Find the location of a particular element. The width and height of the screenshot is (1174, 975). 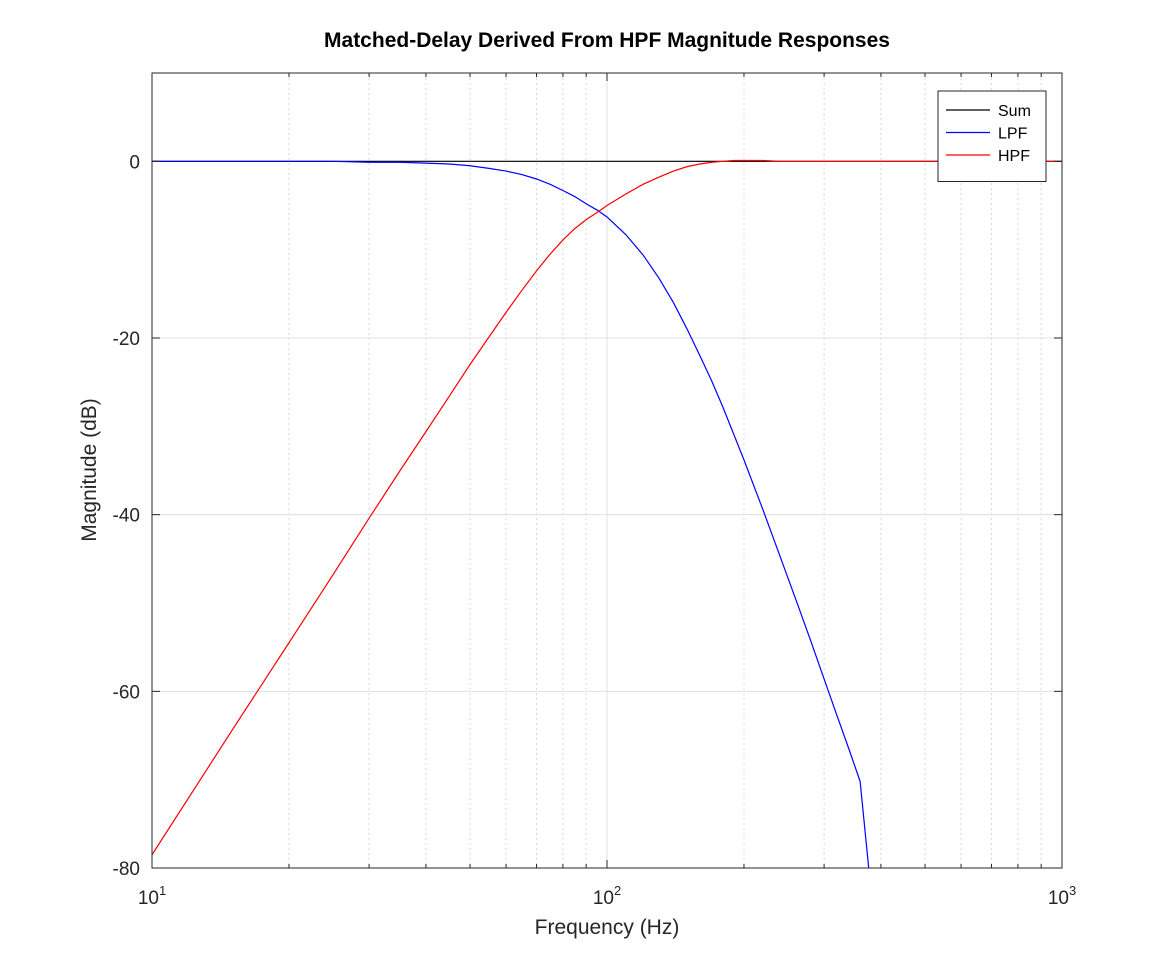

y-tick-label: -60 is located at coordinates (126, 692).